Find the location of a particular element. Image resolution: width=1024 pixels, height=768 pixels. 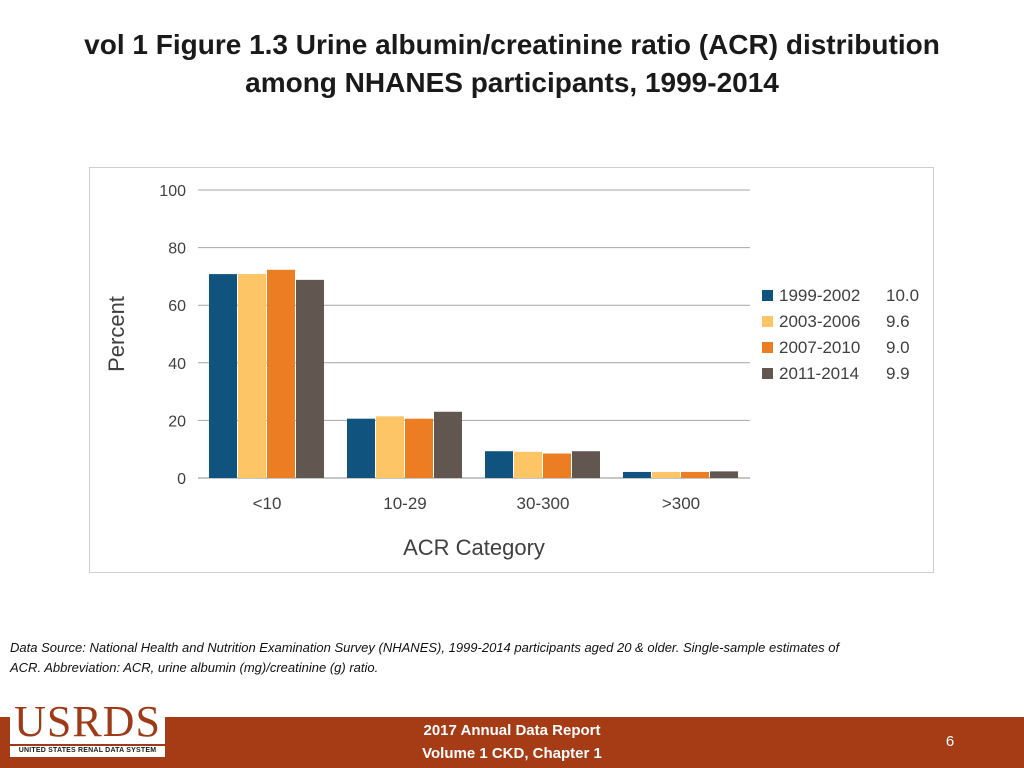

x-tick-label: <10 is located at coordinates (267, 503).